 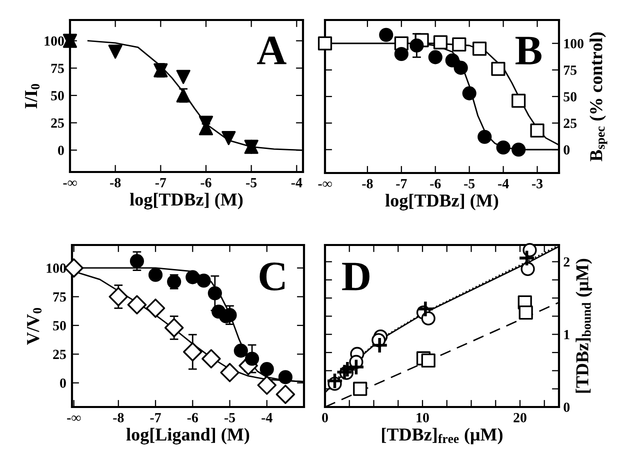 What do you see at coordinates (325, 417) in the screenshot?
I see `x-tick-label: 0` at bounding box center [325, 417].